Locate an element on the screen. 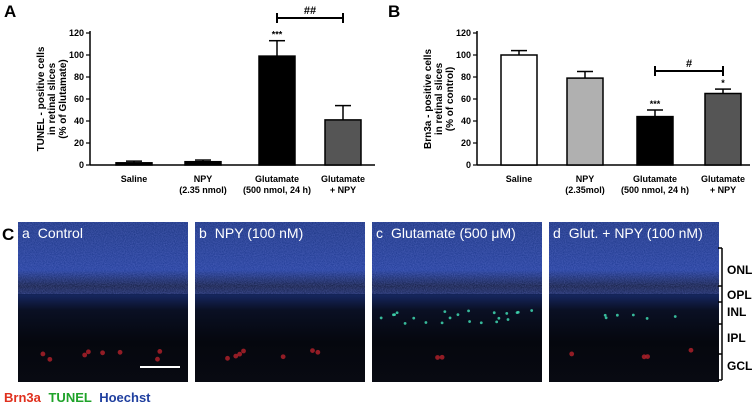 Image resolution: width=756 pixels, height=412 pixels. y-tick-label: 60 is located at coordinates (79, 99).